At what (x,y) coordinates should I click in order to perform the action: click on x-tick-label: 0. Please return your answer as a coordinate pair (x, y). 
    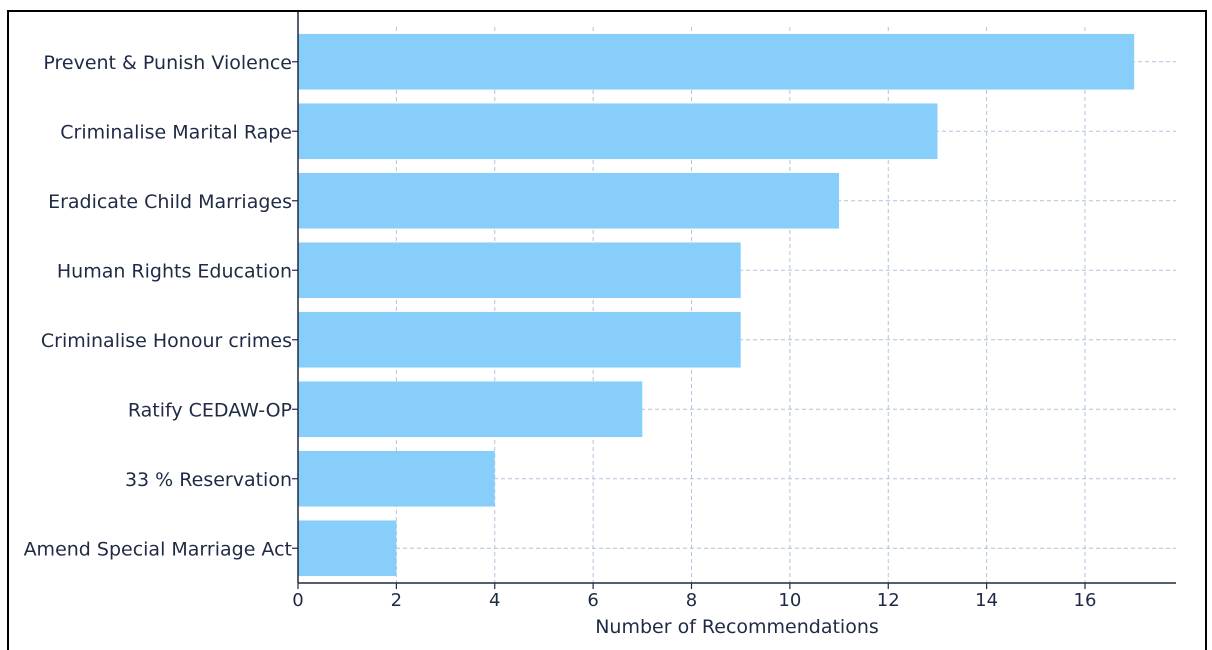
    Looking at the image, I should click on (297, 600).